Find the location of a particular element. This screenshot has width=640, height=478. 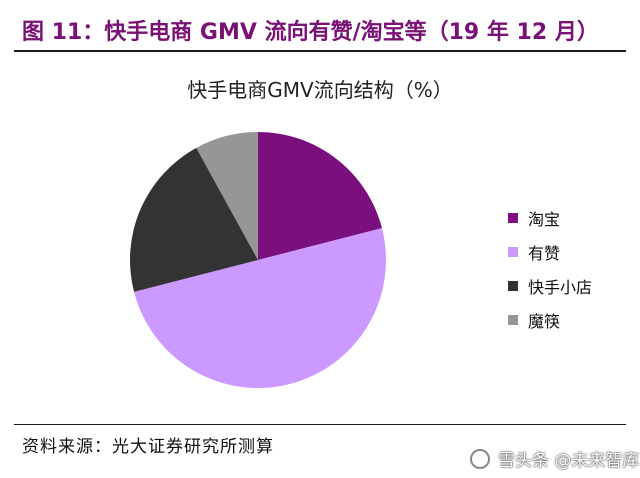

legend-label: 淘宝 is located at coordinates (544, 219).